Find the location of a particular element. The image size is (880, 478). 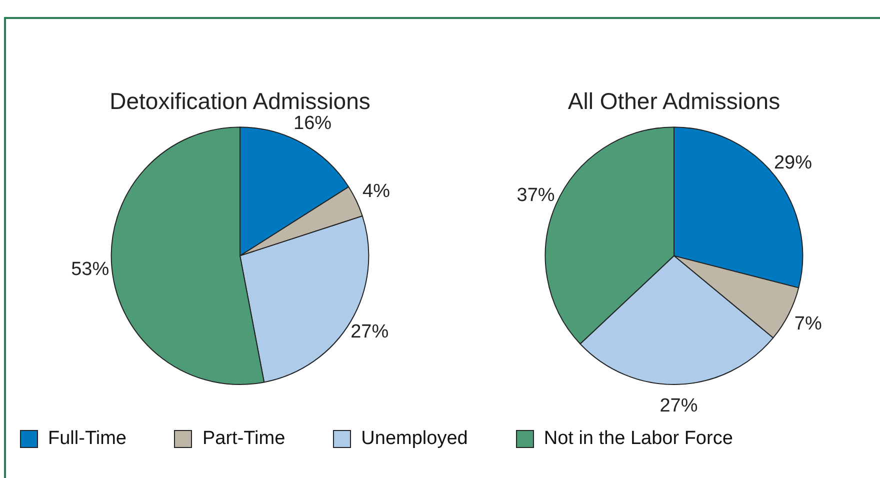

legend-label: Unemployed is located at coordinates (414, 439).